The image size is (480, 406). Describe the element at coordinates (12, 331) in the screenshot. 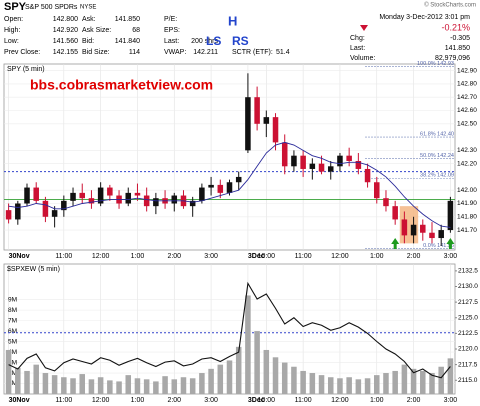

I see `y-tick-label: 6M` at that location.